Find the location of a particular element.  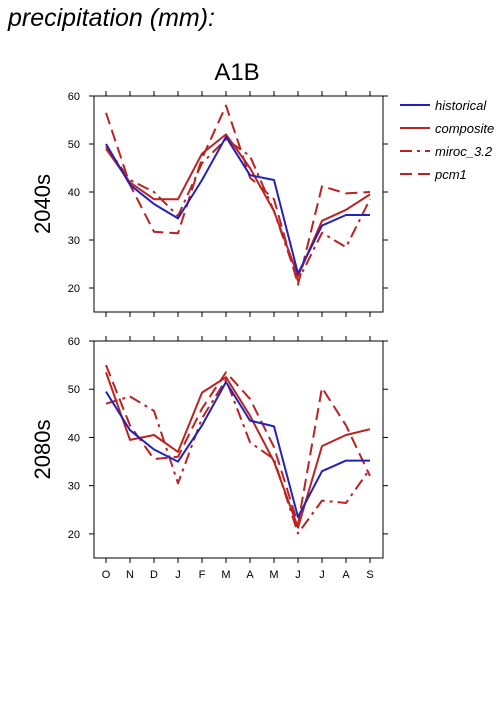

legend-label: miroc_3.2 is located at coordinates (464, 151).